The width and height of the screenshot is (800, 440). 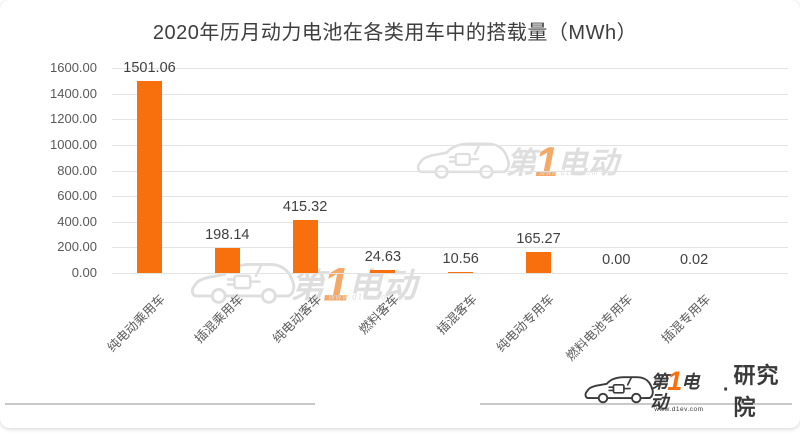 I want to click on footer-brand-text: 第1电动 www.d1ev.com, so click(x=682, y=389).